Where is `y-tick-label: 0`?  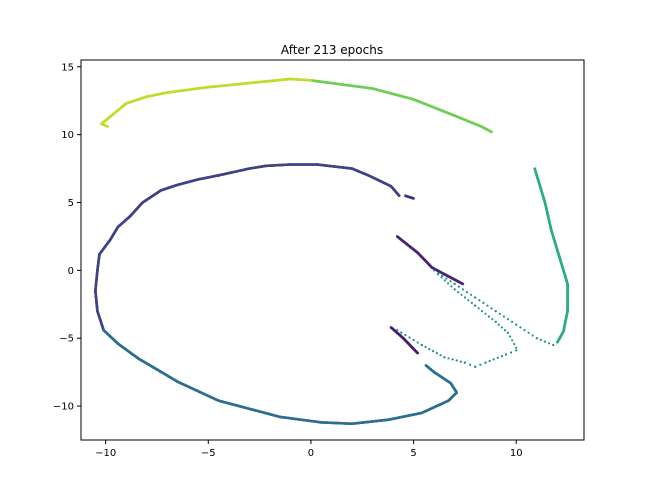 y-tick-label: 0 is located at coordinates (71, 271).